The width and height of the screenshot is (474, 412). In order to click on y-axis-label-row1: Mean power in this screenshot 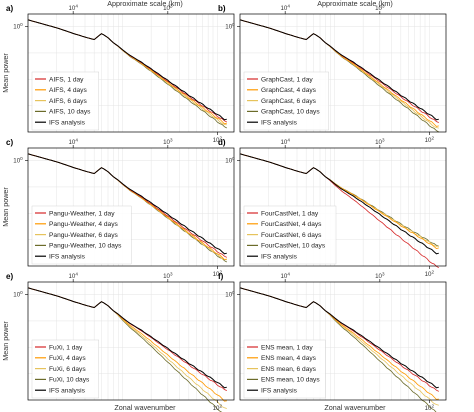, I will do `click(5, 73)`.